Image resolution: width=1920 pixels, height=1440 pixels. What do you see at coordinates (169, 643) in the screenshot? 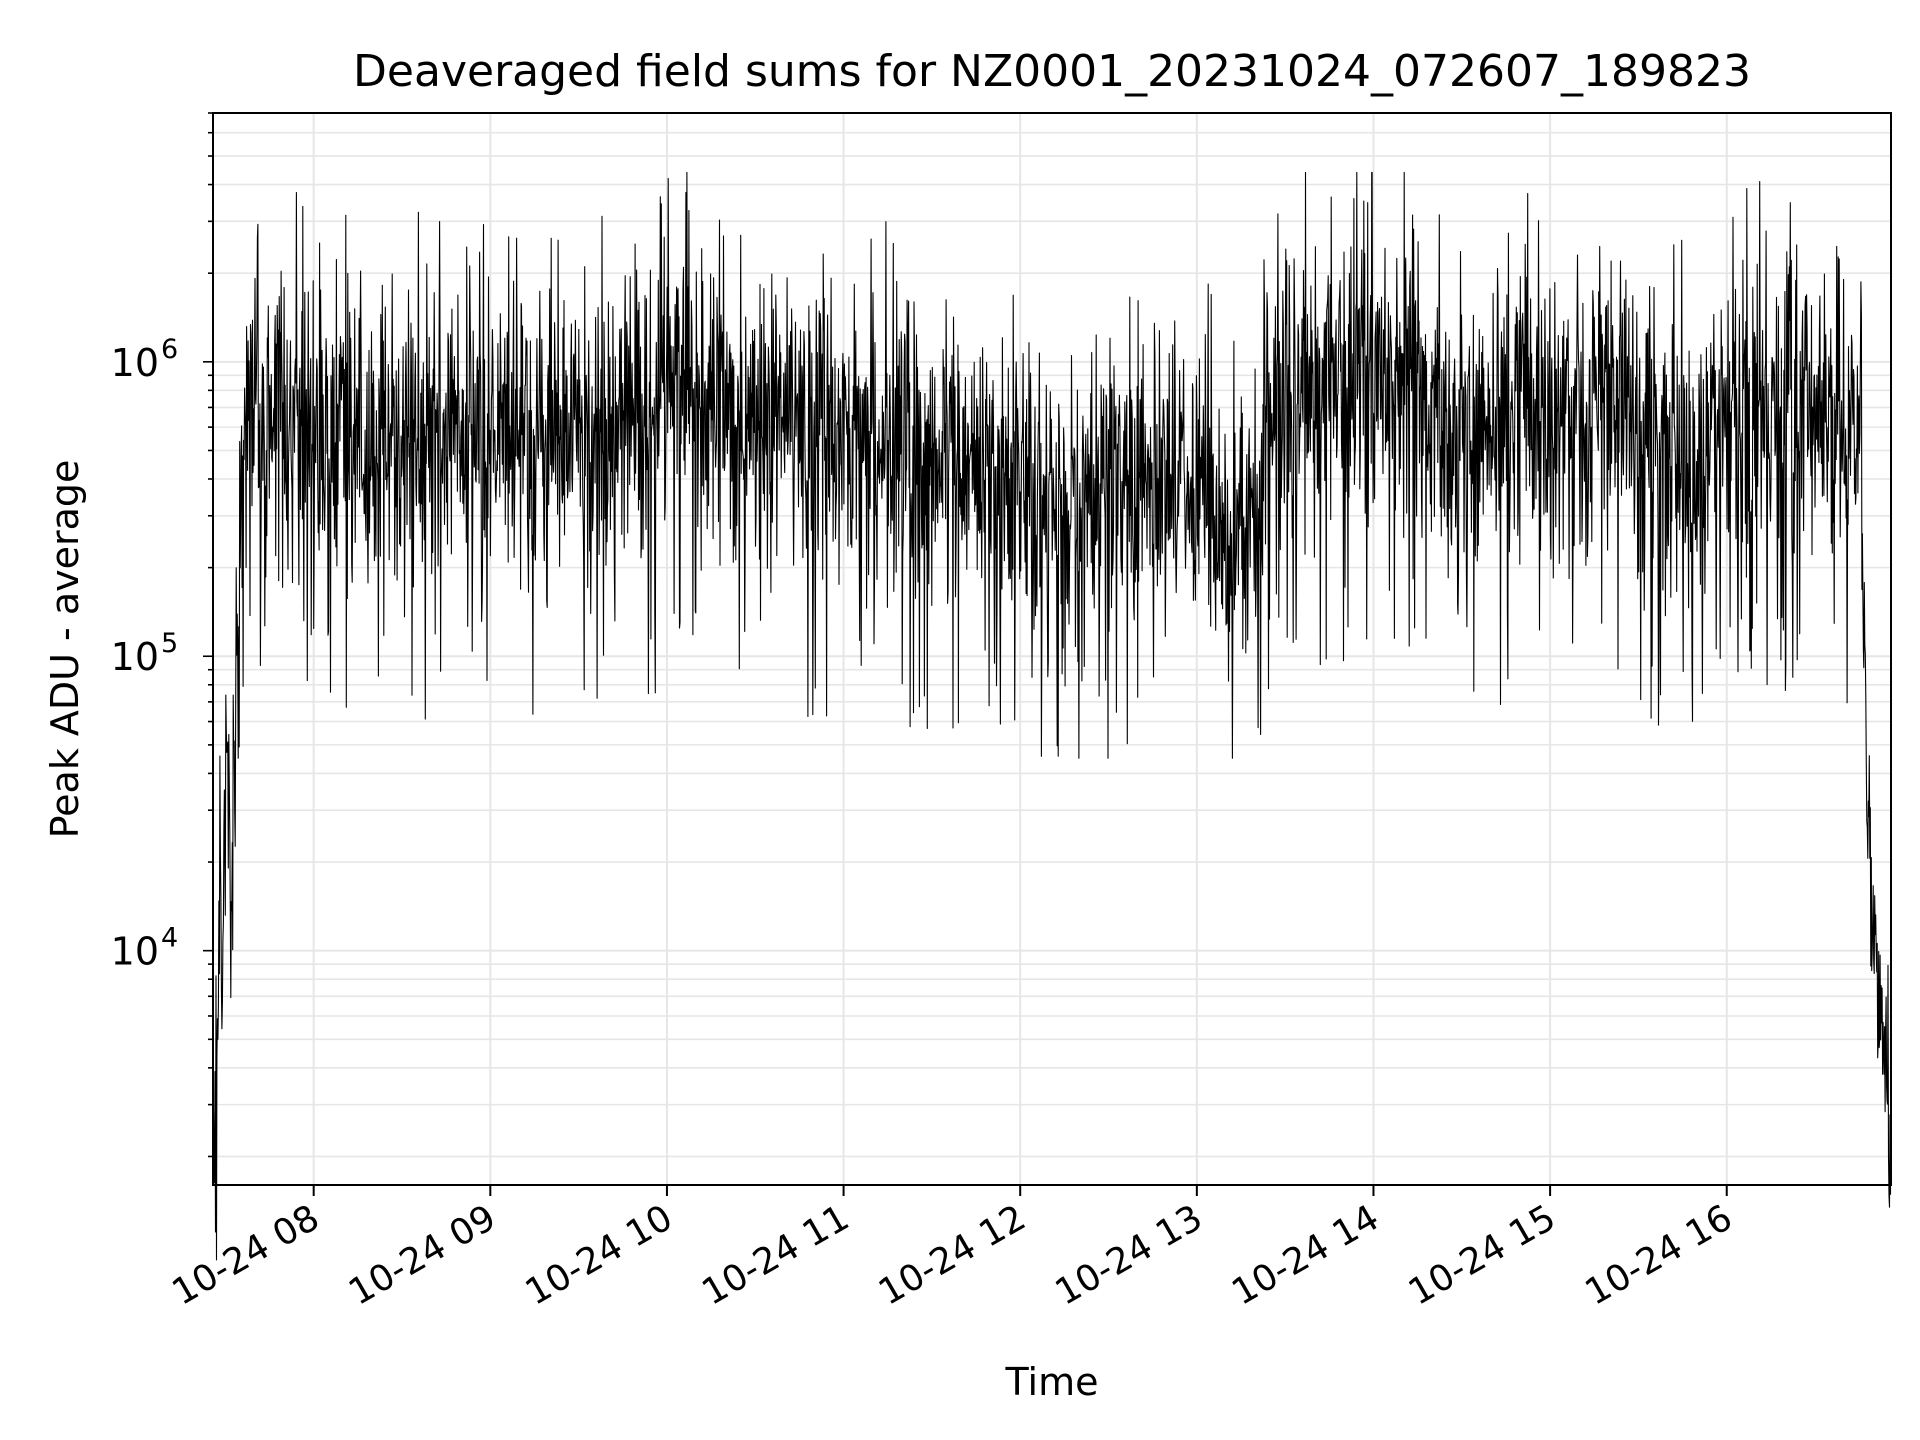
I see `y-tick-label-exponent: 5` at bounding box center [169, 643].